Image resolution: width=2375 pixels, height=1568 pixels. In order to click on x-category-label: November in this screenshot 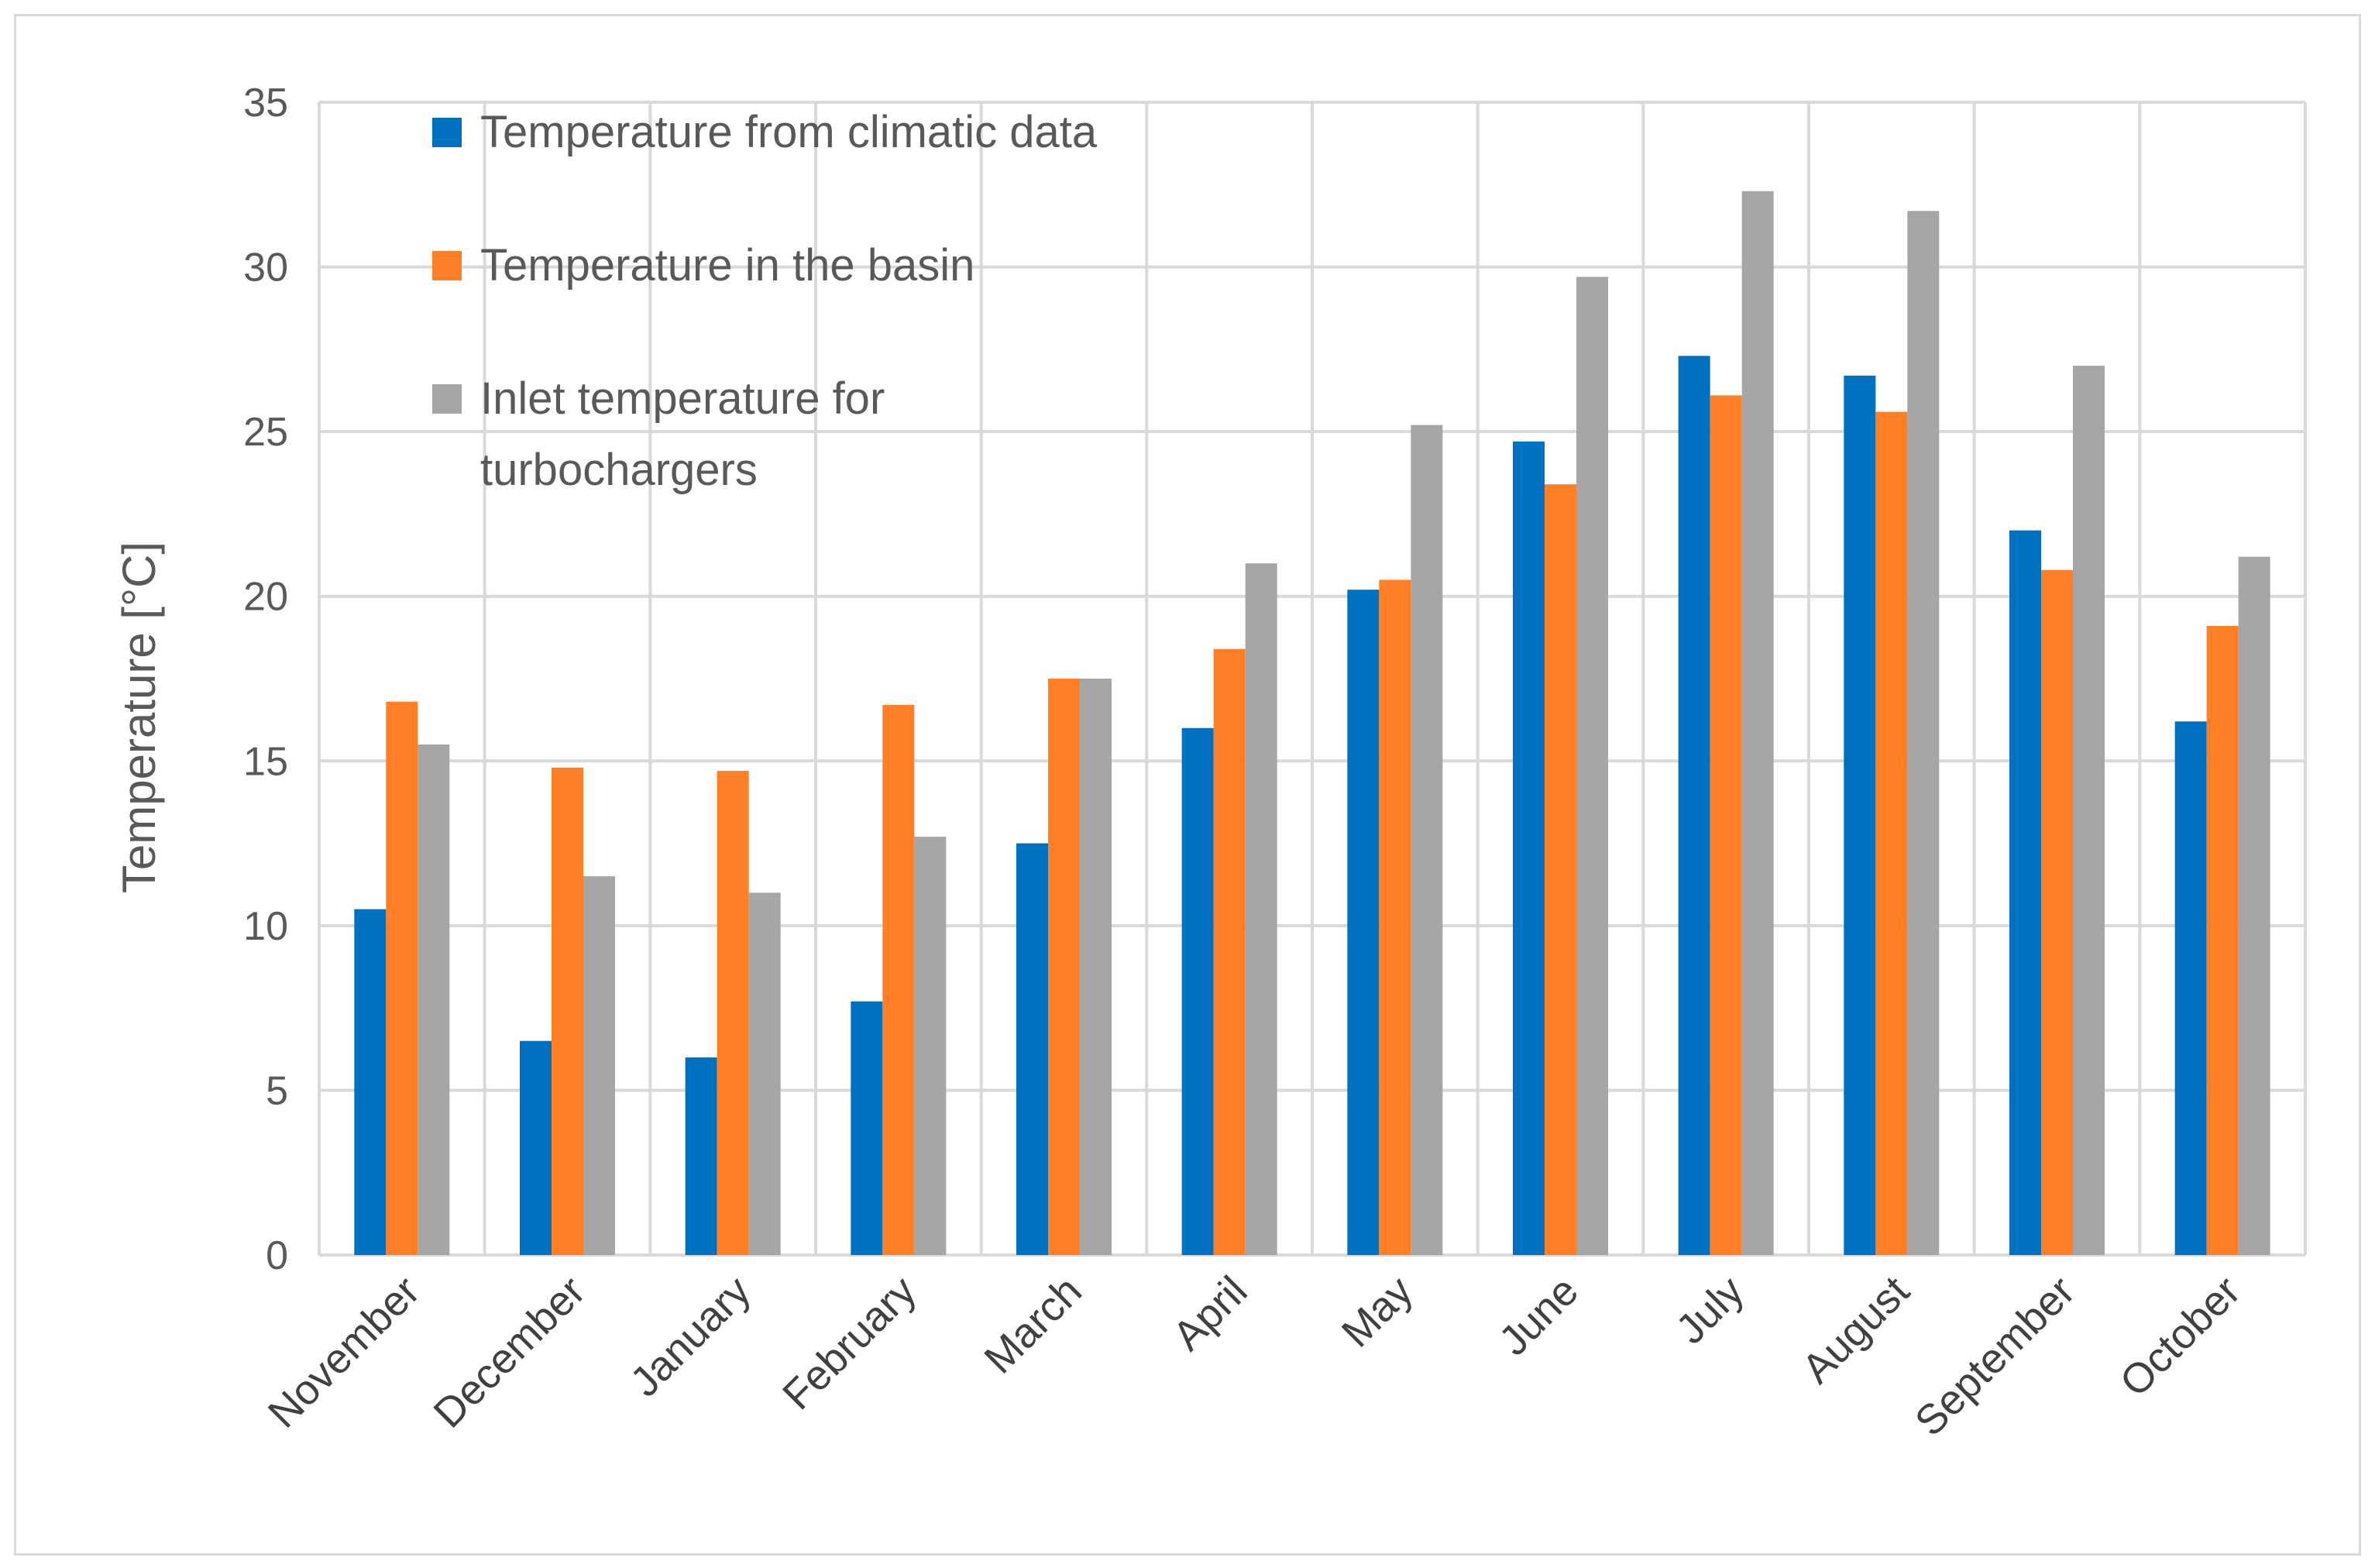, I will do `click(344, 1352)`.